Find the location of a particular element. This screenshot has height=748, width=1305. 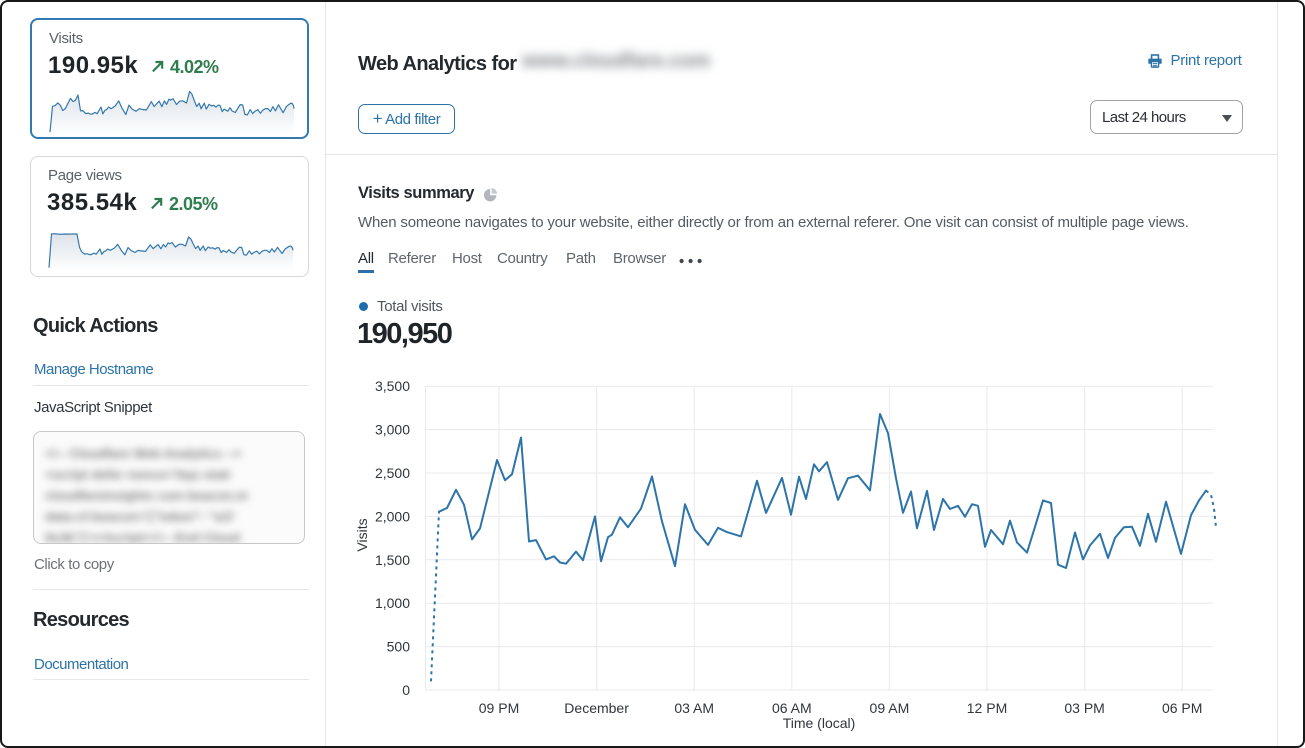

svg-text: 1,000 is located at coordinates (392, 603).